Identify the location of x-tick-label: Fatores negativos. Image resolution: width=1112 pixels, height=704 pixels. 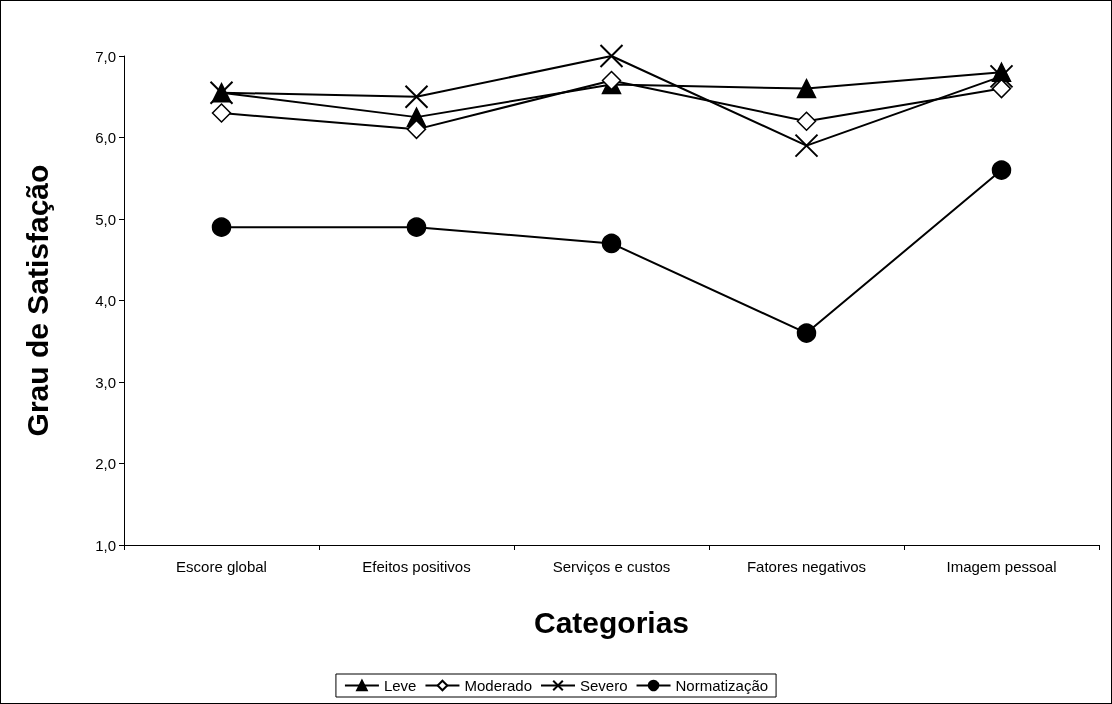
(806, 566).